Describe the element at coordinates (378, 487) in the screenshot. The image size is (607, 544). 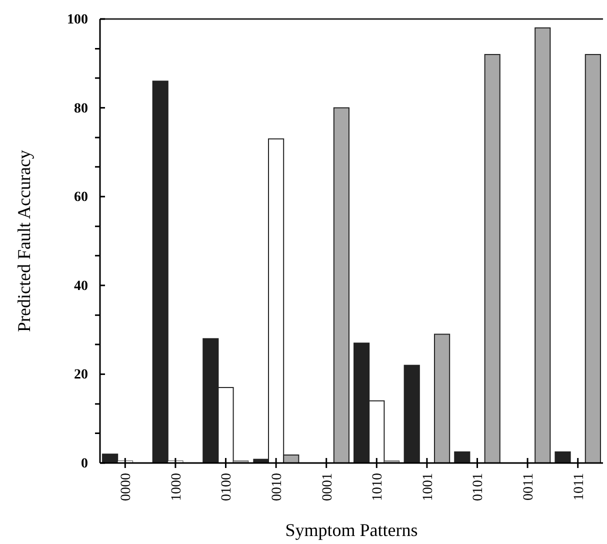
I see `x-tick-label: 1010` at that location.